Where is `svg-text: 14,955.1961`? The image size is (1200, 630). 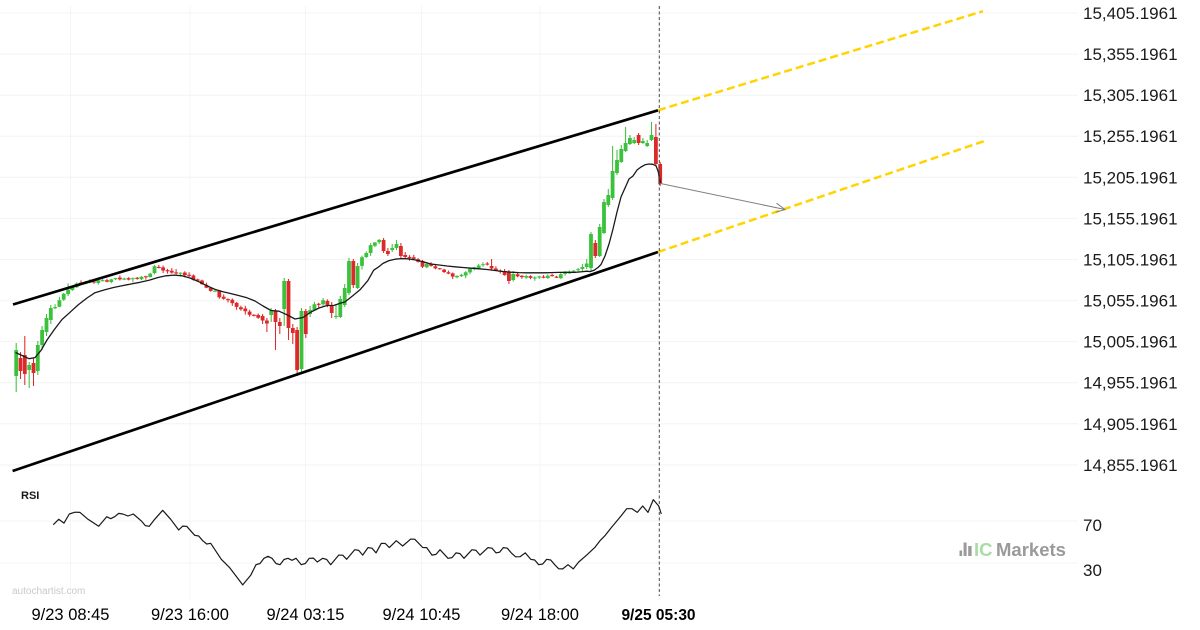 svg-text: 14,955.1961 is located at coordinates (1130, 383).